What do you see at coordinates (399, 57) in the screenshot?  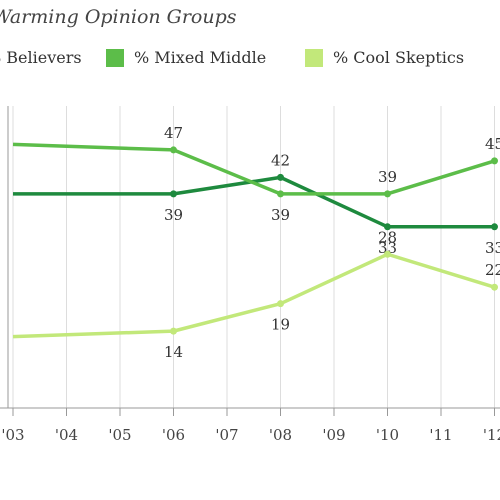 I see `legend-label-cool-skeptics: % Cool Skeptics` at bounding box center [399, 57].